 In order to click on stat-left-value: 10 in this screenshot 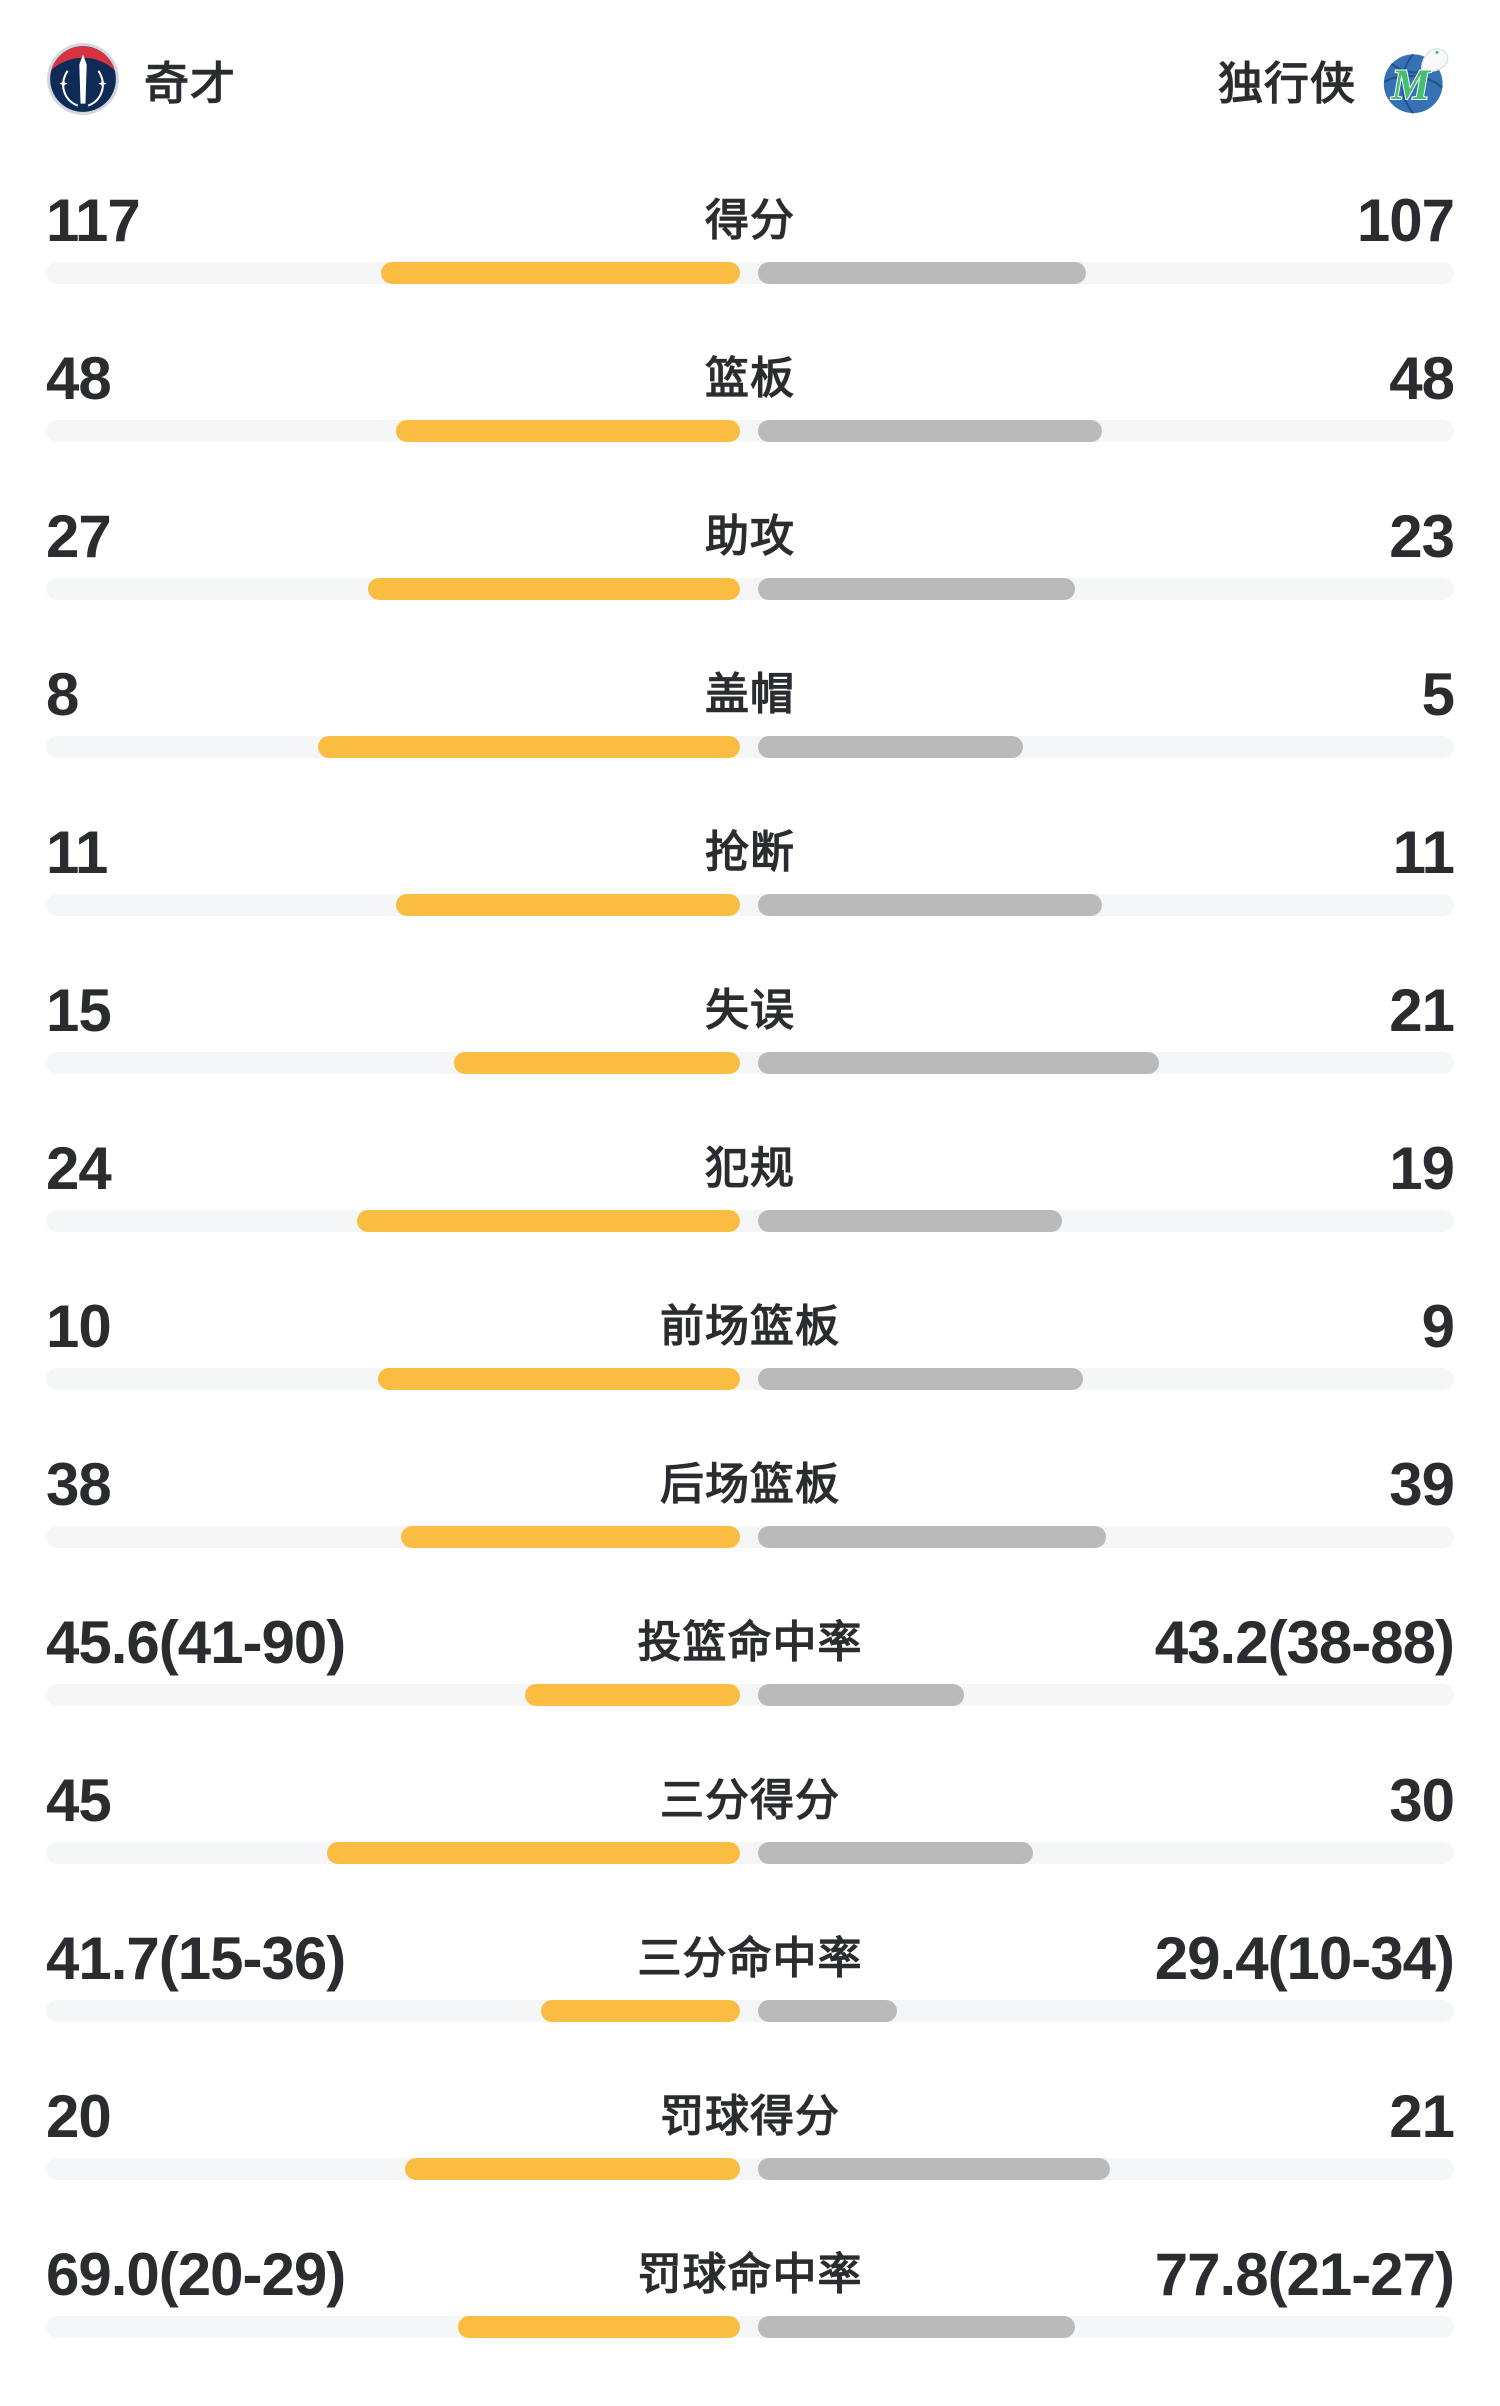, I will do `click(79, 1326)`.